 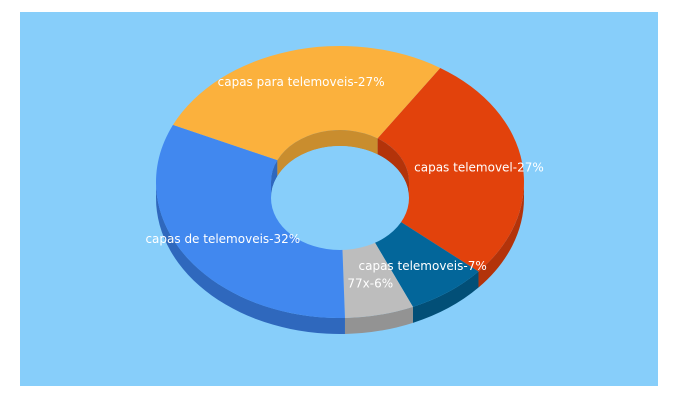 What do you see at coordinates (222, 239) in the screenshot?
I see `slice-label: capas de telemoveis-32%` at bounding box center [222, 239].